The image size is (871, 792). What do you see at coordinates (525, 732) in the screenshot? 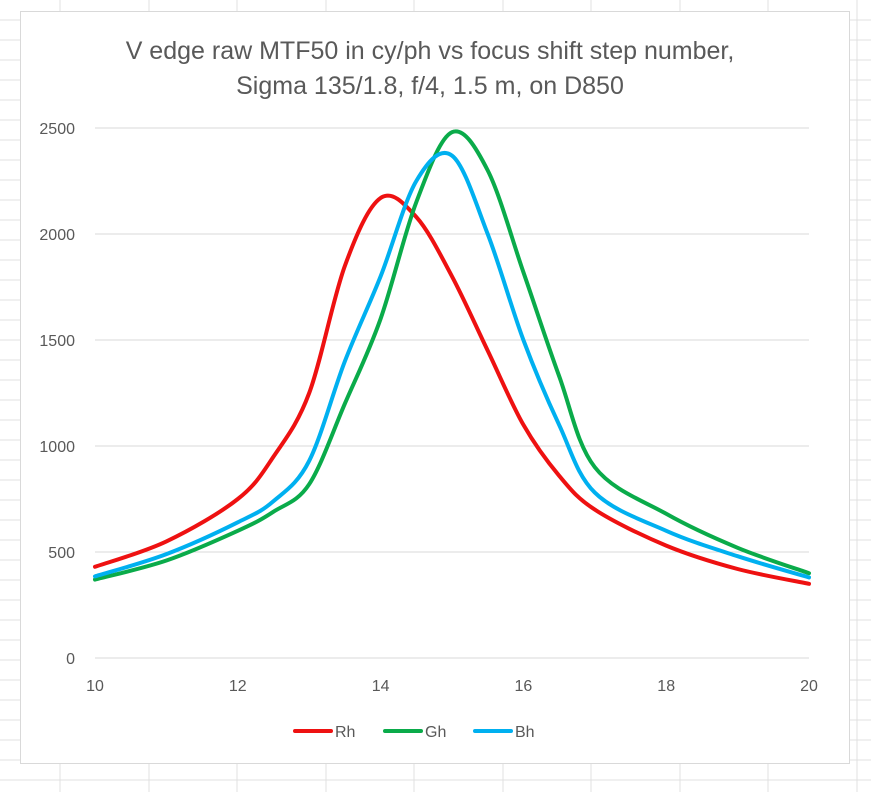
I see `legend-label: Bh` at bounding box center [525, 732].